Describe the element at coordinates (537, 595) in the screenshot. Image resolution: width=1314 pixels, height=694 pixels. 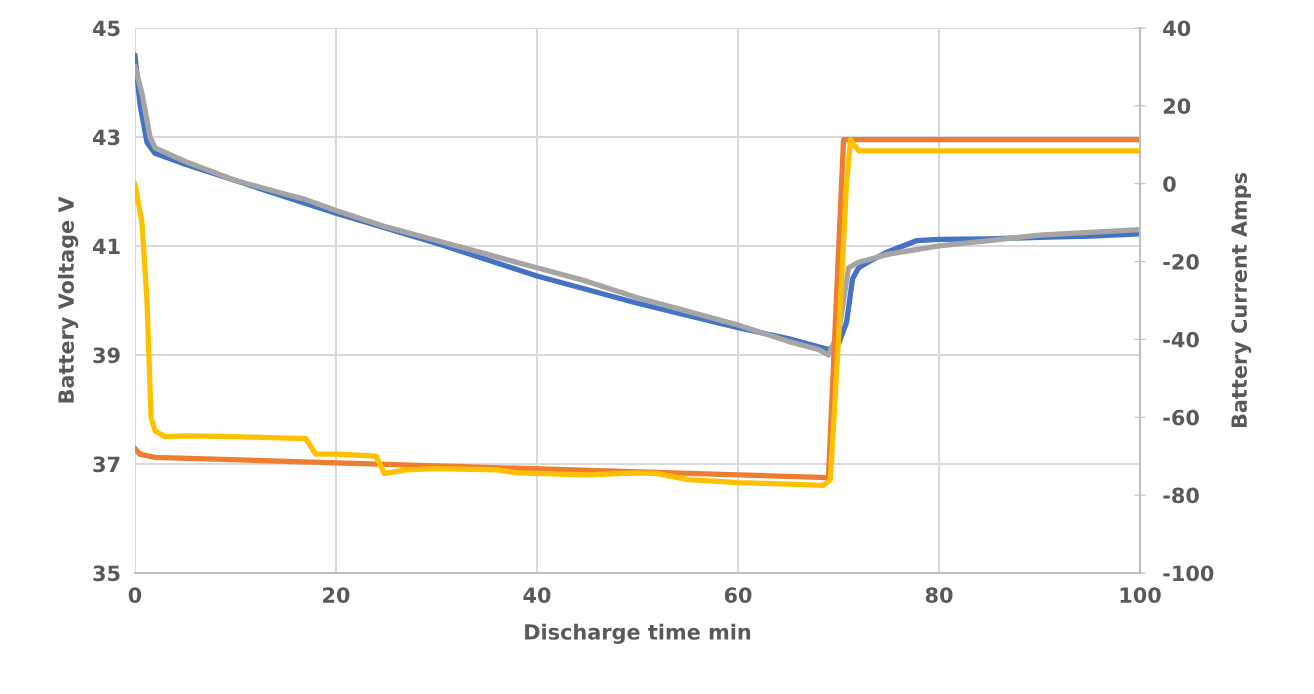
I see `x-tick-label: 40` at that location.